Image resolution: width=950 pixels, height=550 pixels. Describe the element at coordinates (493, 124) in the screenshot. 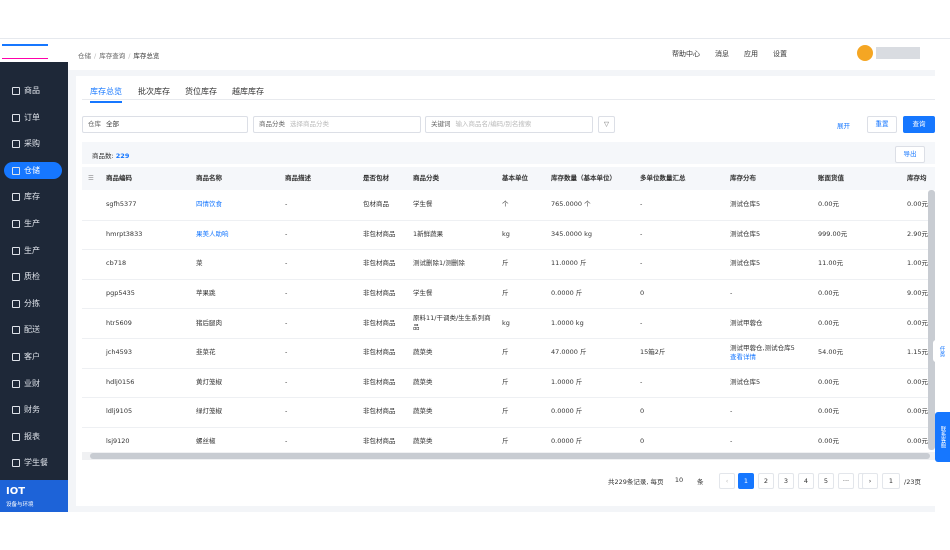

I see `placeholder: 输入商品名/编码/别名搜索` at that location.